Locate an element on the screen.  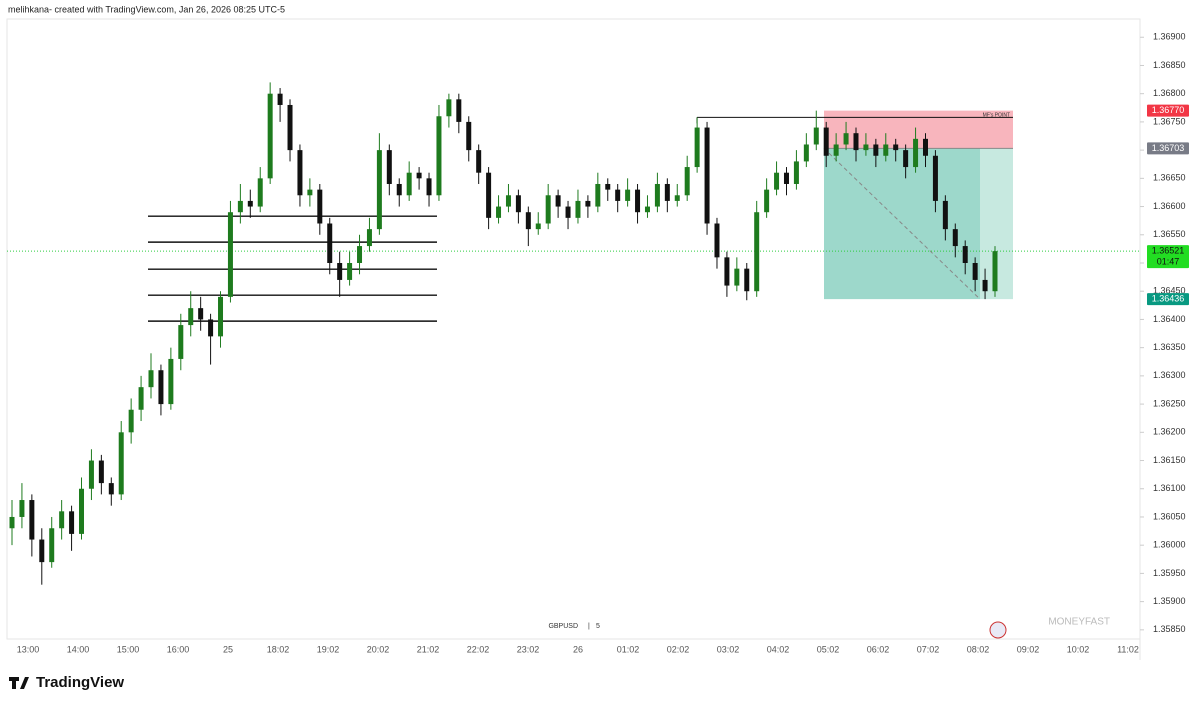
y-tick-label: 1.36100 is located at coordinates (1169, 488).